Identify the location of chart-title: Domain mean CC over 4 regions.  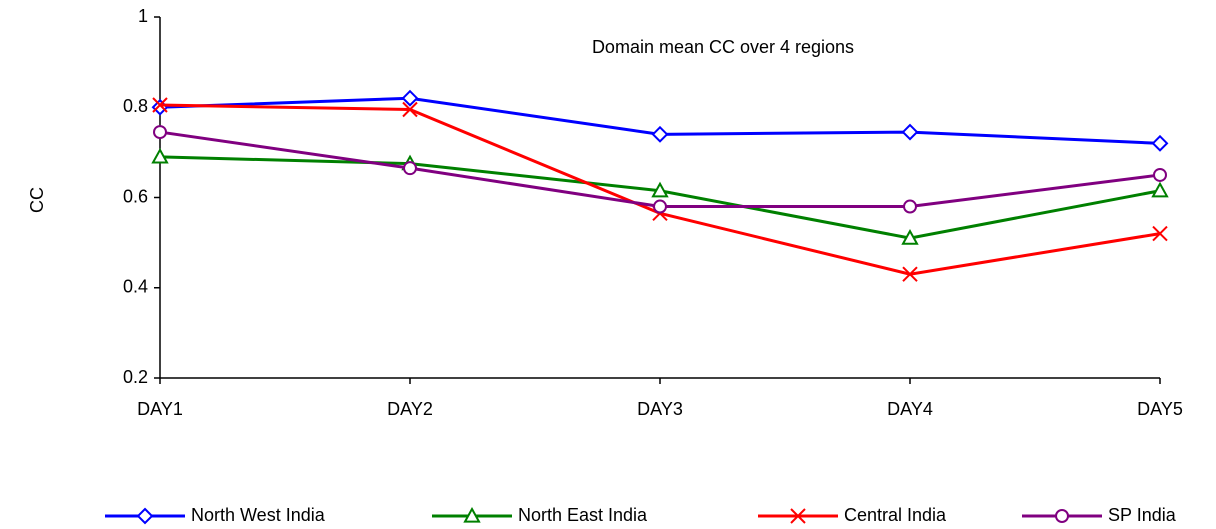
(723, 47).